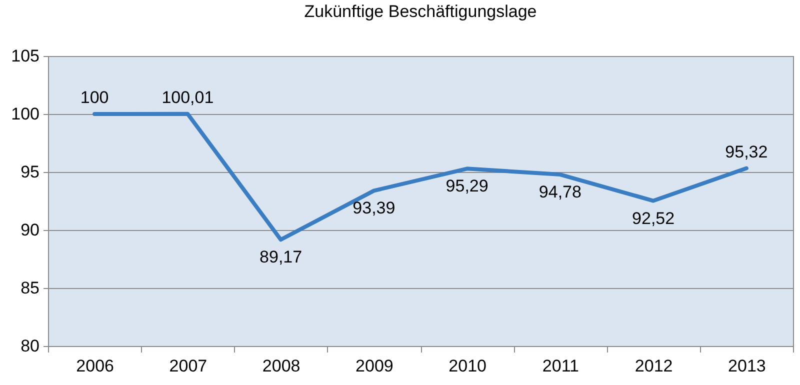 The height and width of the screenshot is (385, 800). I want to click on y-tick-label: 100, so click(25, 114).